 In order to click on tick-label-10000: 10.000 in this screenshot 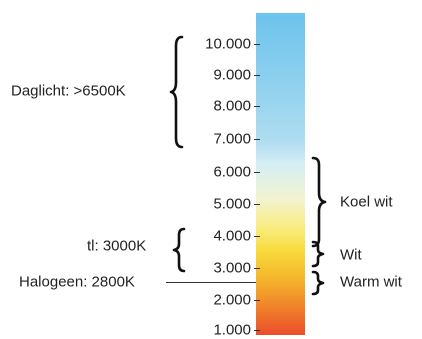, I will do `click(228, 44)`.